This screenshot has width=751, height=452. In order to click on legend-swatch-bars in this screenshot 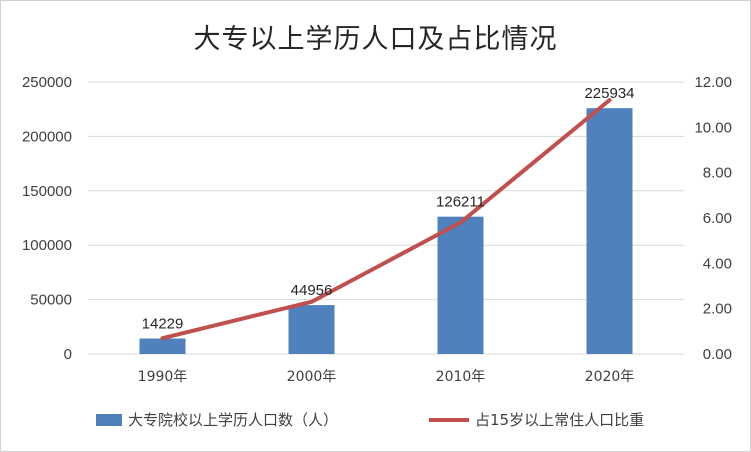, I will do `click(109, 419)`.